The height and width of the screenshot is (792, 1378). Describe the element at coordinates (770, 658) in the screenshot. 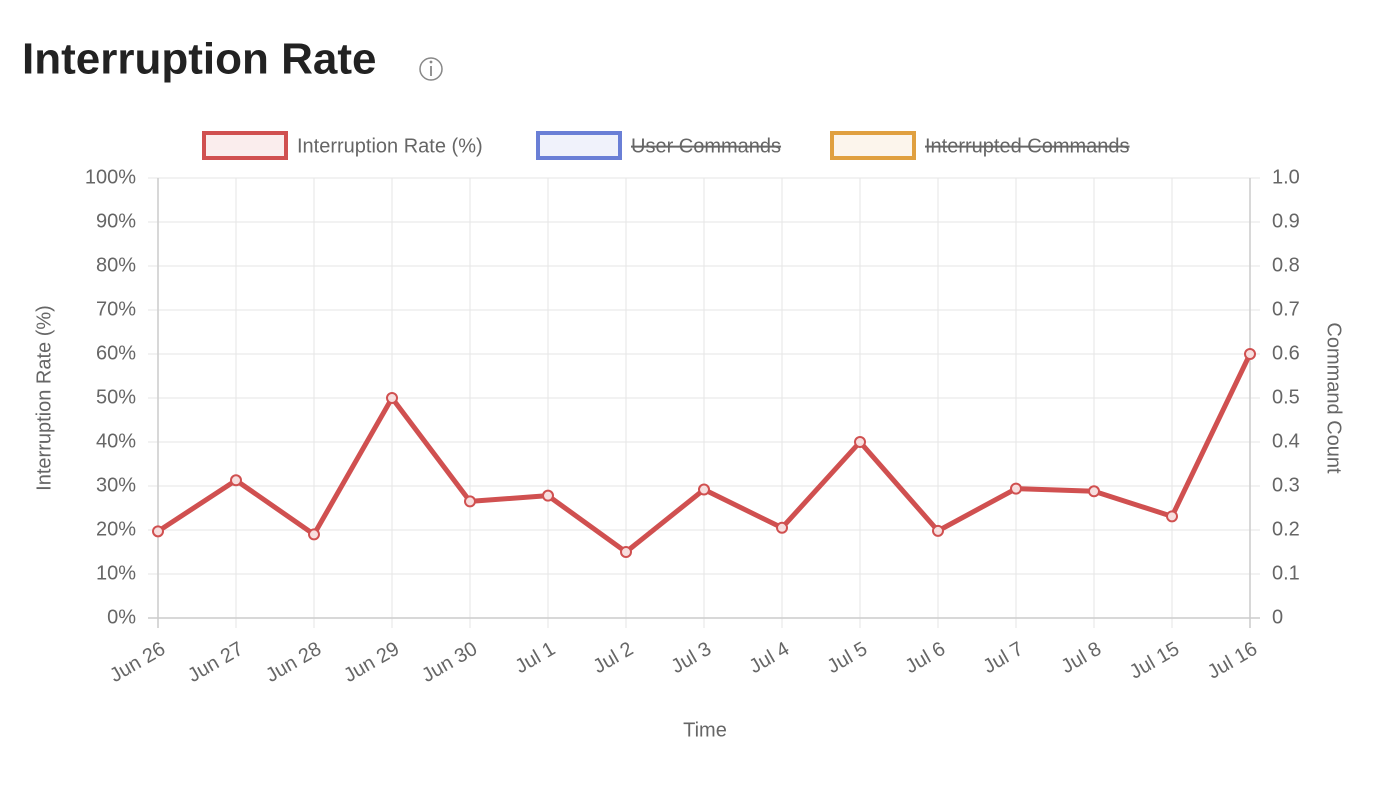

I see `x-tick-label: Jul 4` at that location.